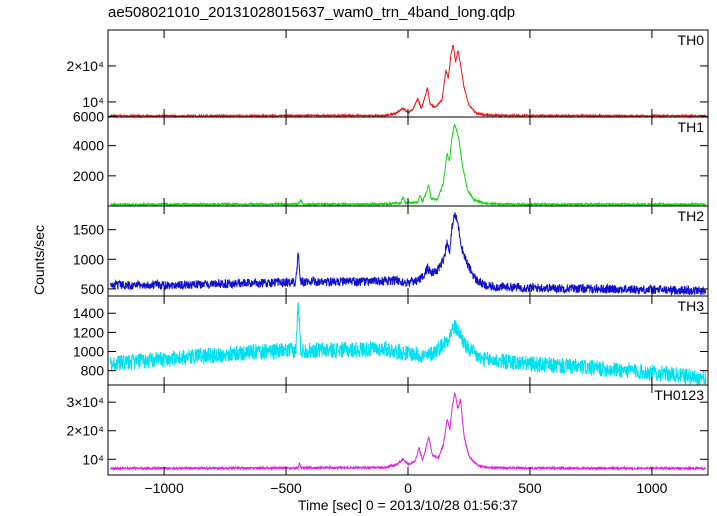 The height and width of the screenshot is (516, 717). Describe the element at coordinates (93, 371) in the screenshot. I see `y-tick-label: 800` at that location.